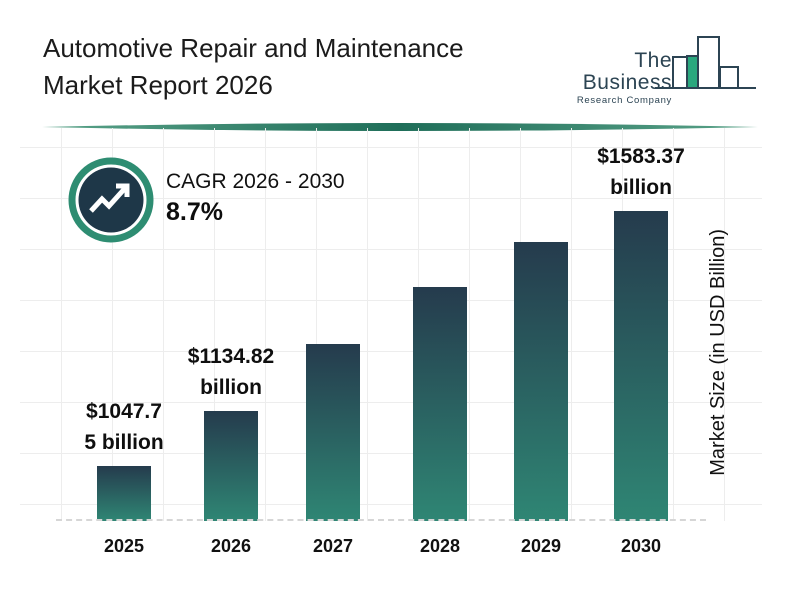 This screenshot has height=600, width=800. I want to click on x-tick-2030: 2030, so click(641, 546).